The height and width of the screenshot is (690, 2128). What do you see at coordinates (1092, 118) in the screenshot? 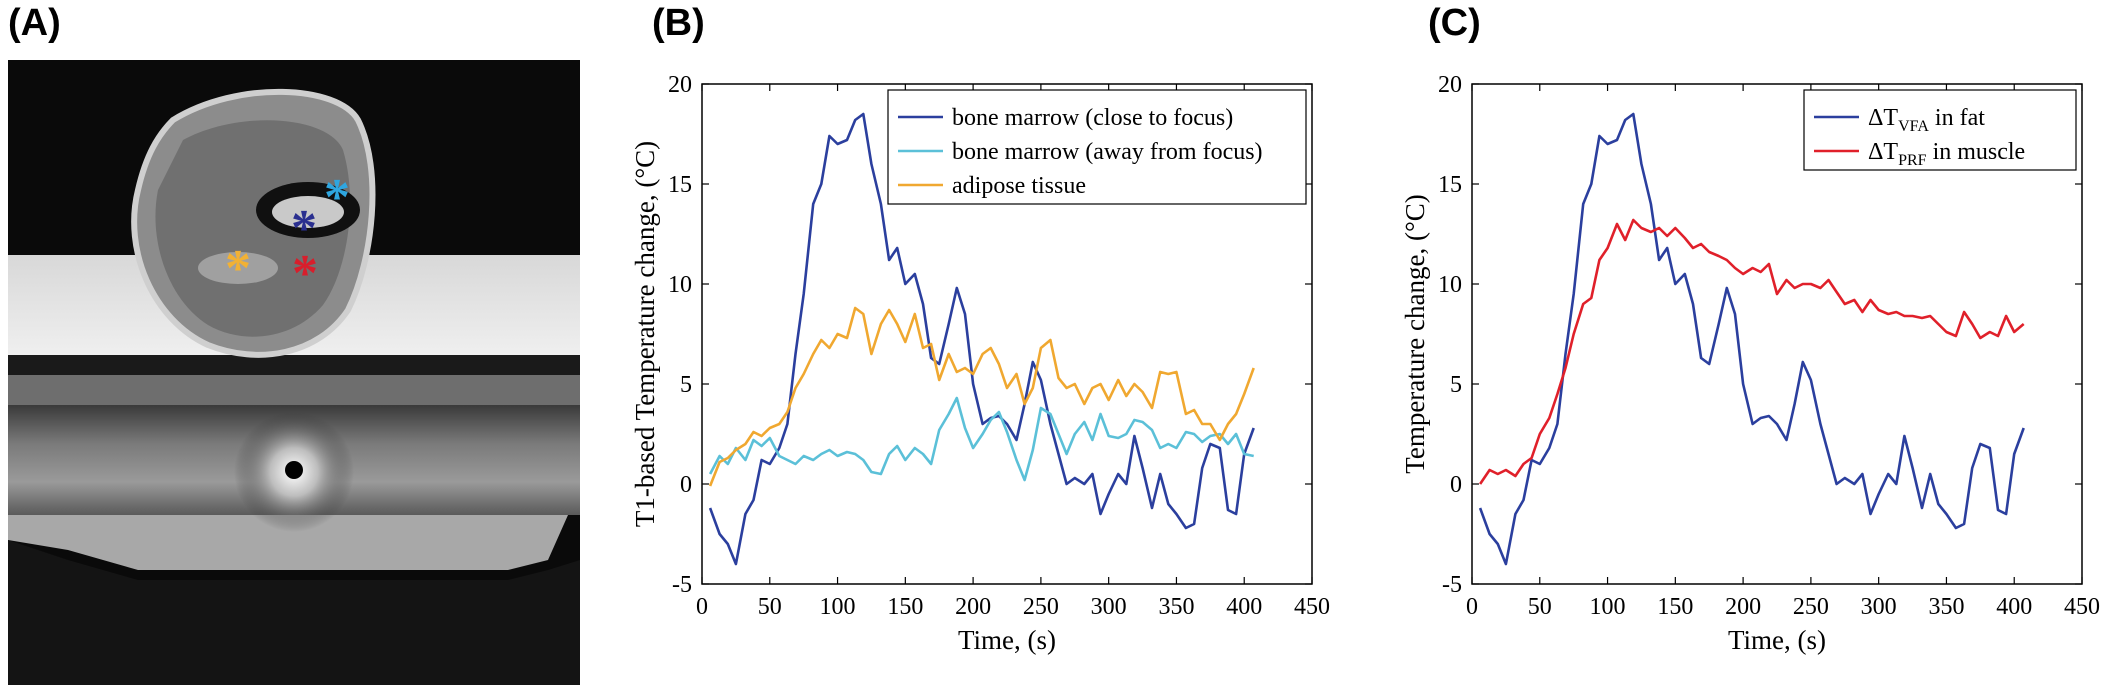
I see `legend-entry: bone marrow (close to focus)` at bounding box center [1092, 118].